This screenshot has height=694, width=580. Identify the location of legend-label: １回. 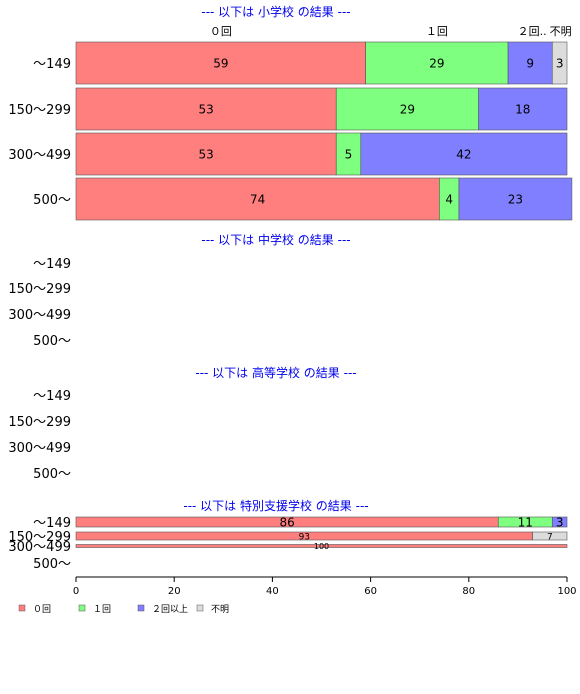
(102, 609).